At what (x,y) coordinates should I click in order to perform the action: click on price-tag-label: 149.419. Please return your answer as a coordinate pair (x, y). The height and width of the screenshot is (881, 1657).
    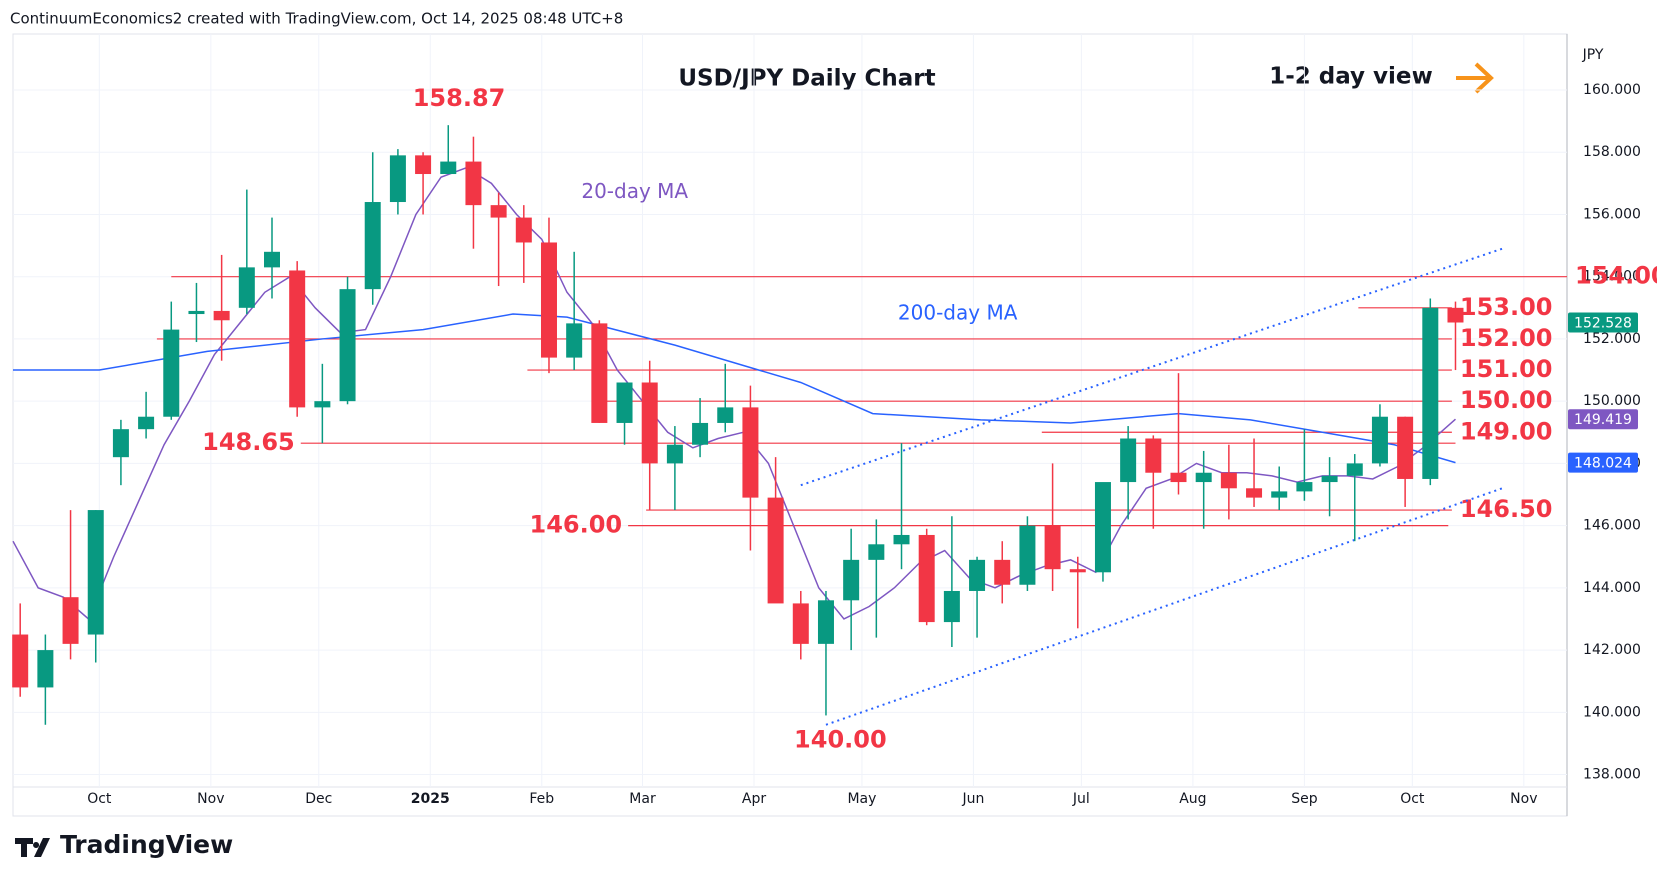
    Looking at the image, I should click on (1603, 420).